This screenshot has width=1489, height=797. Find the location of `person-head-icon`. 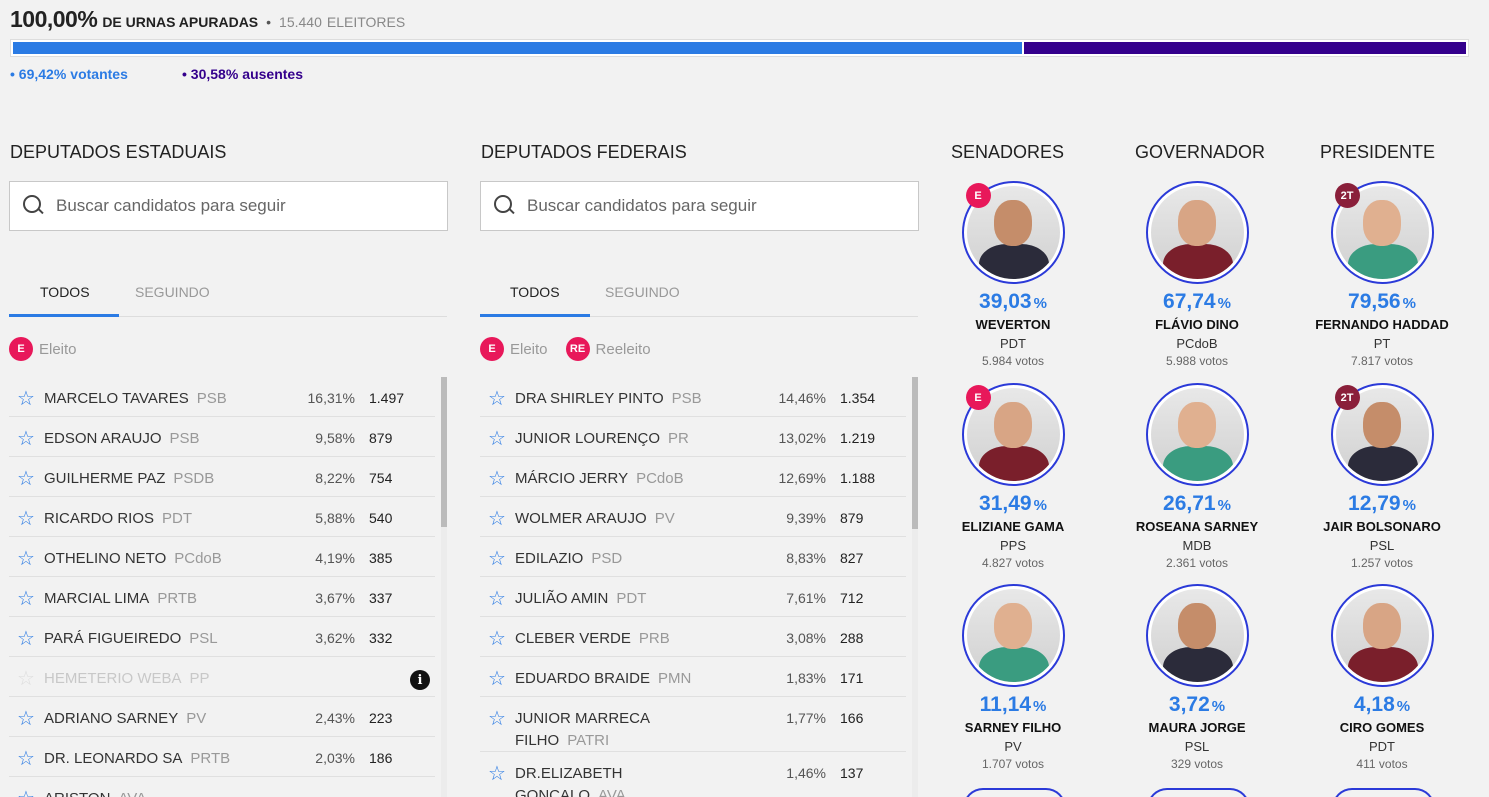

person-head-icon is located at coordinates (1012, 223).